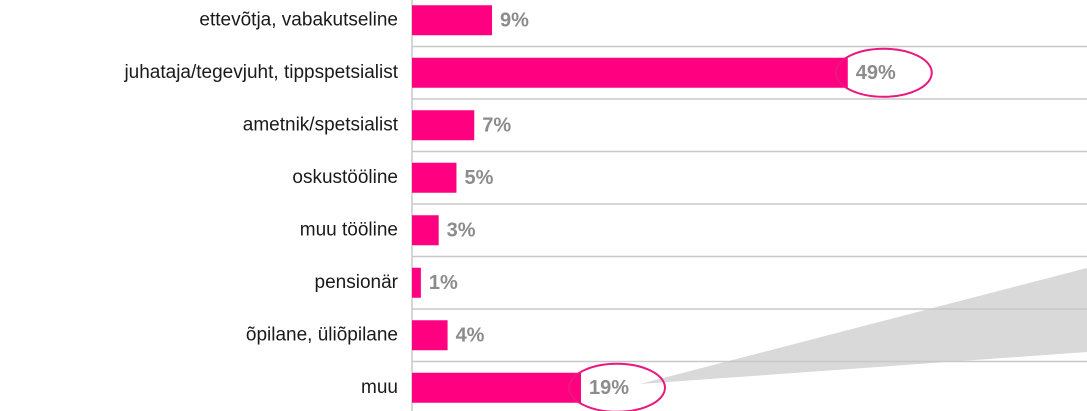 This screenshot has width=1087, height=411. I want to click on value-label: 49%, so click(876, 73).